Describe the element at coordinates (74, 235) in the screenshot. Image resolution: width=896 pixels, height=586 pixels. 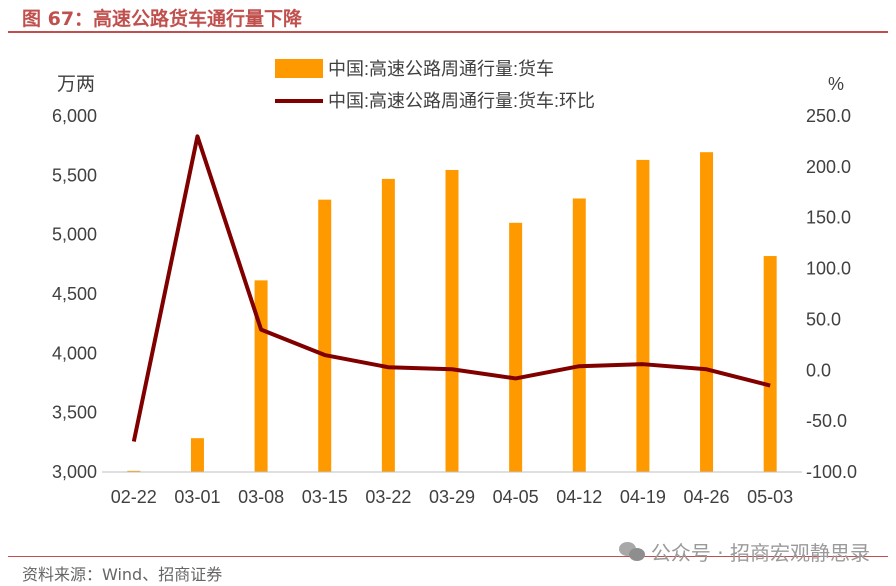
I see `left-tick-label: 5,000` at that location.